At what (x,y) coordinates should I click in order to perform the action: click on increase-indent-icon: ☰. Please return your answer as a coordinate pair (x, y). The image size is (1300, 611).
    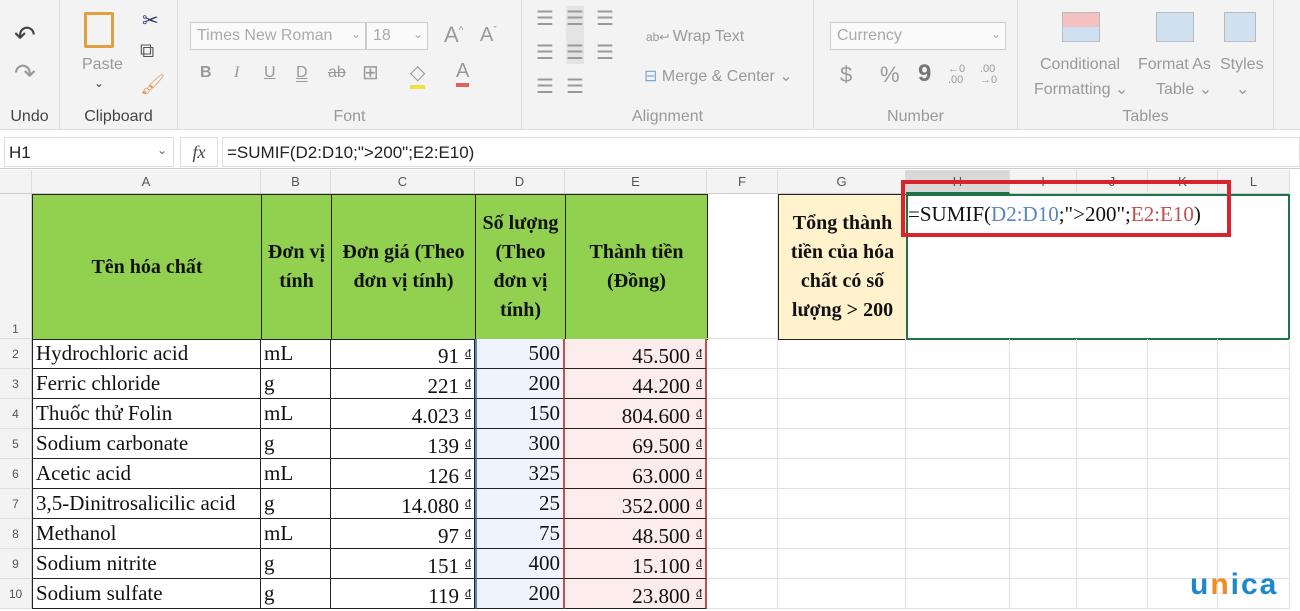
    Looking at the image, I should click on (575, 87).